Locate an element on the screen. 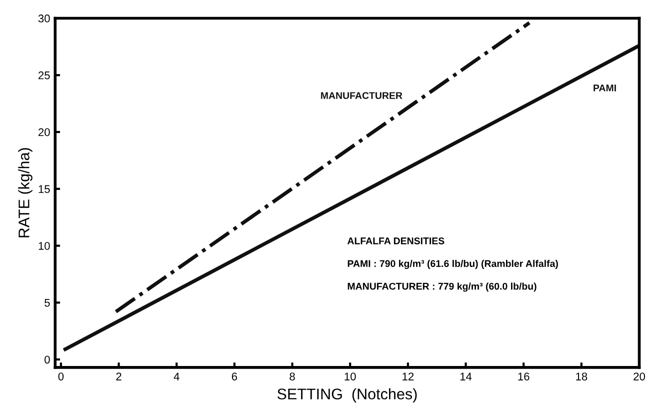  y-tick-label: 0 is located at coordinates (47, 360).